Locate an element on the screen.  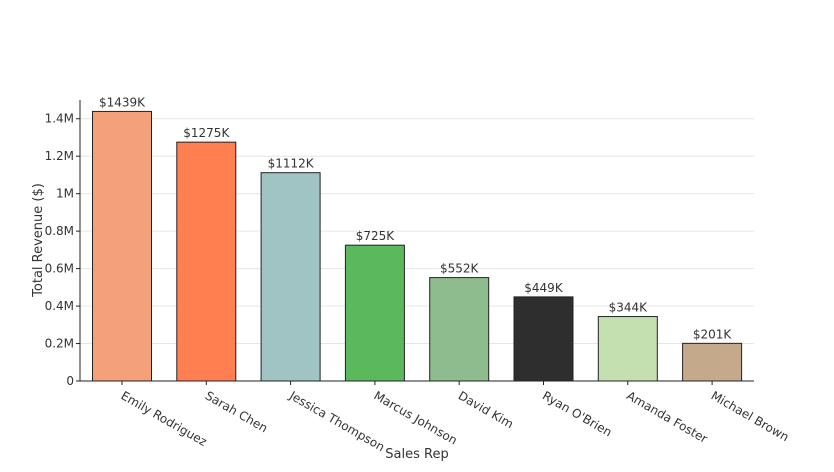
x-axis-title: Sales Rep is located at coordinates (416, 454).